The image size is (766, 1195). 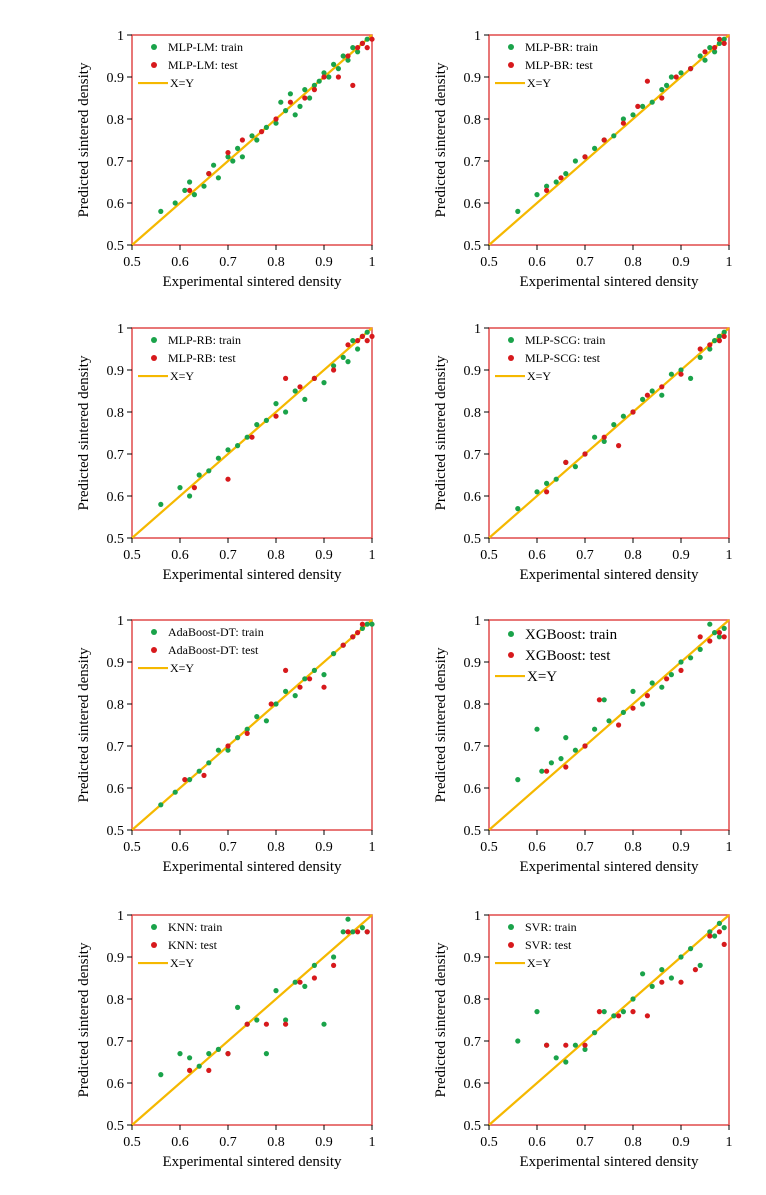 What do you see at coordinates (116, 497) in the screenshot?
I see `y-tick-label: 0.6` at bounding box center [116, 497].